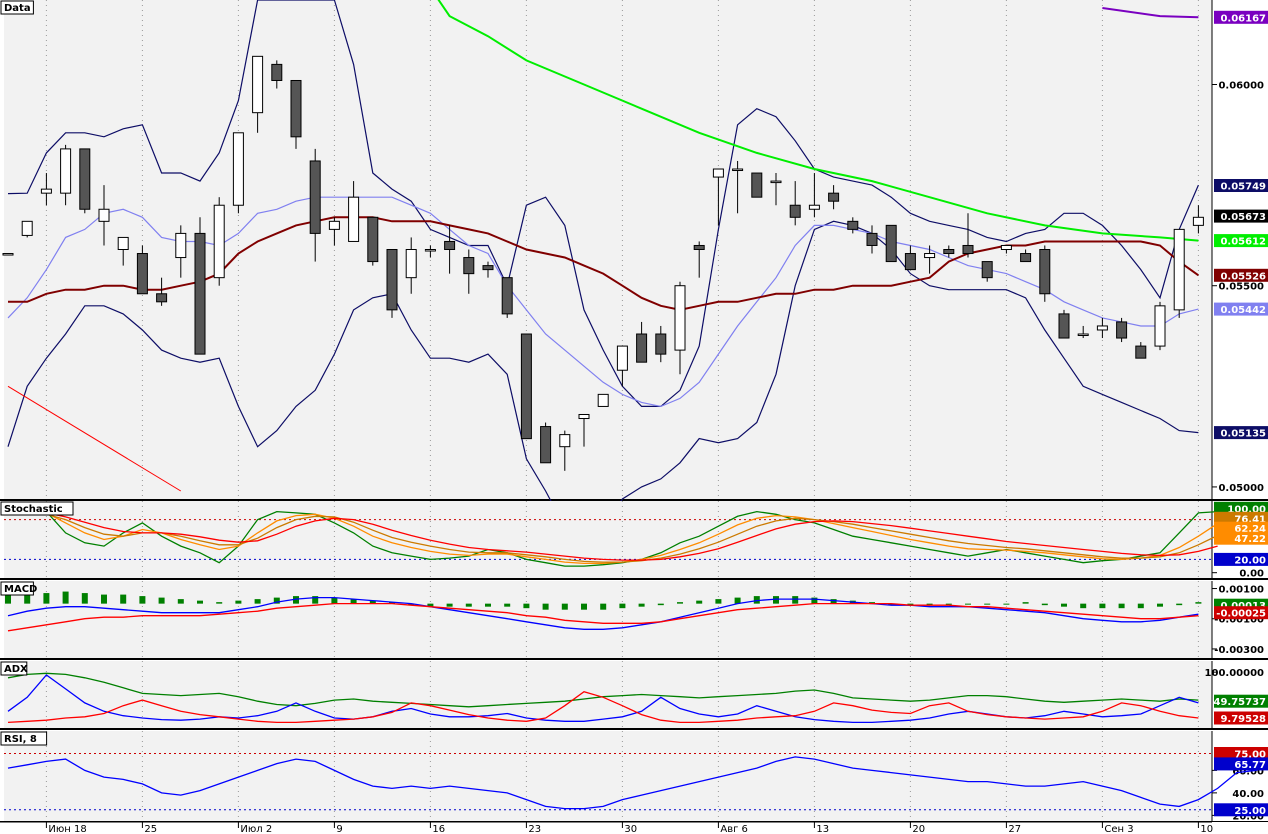  What do you see at coordinates (16, 669) in the screenshot?
I see `panel-title: ADX` at bounding box center [16, 669].